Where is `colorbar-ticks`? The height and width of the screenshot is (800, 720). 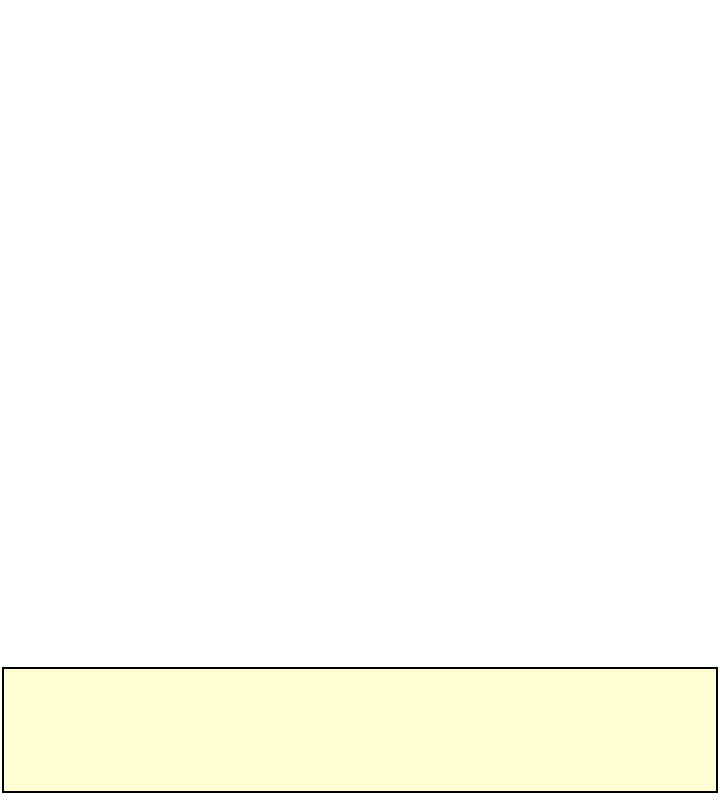 colorbar-ticks is located at coordinates (358, 716).